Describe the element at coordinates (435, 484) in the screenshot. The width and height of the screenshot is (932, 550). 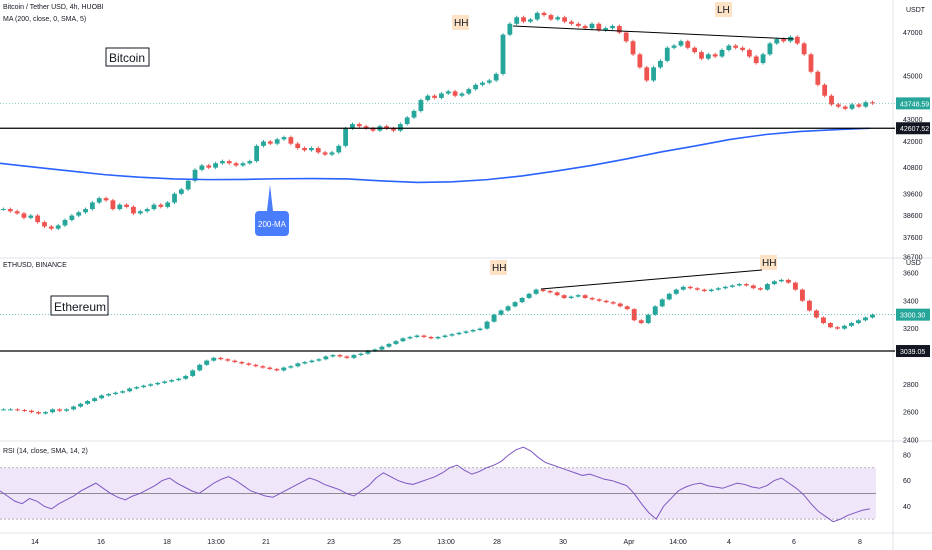
I see `rsi-line` at that location.